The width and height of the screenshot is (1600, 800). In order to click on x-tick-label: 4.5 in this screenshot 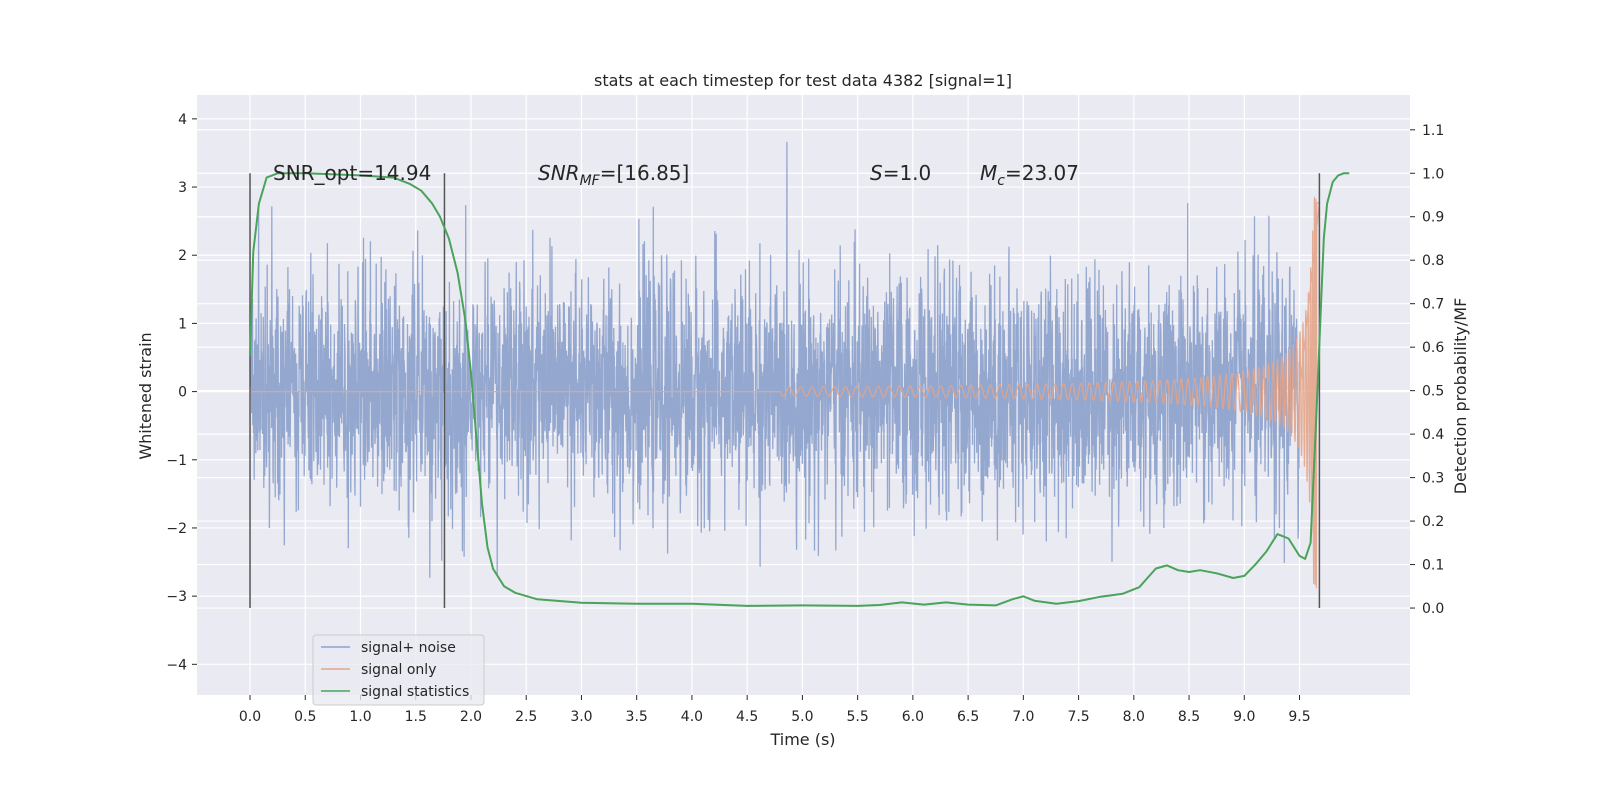, I will do `click(747, 717)`.